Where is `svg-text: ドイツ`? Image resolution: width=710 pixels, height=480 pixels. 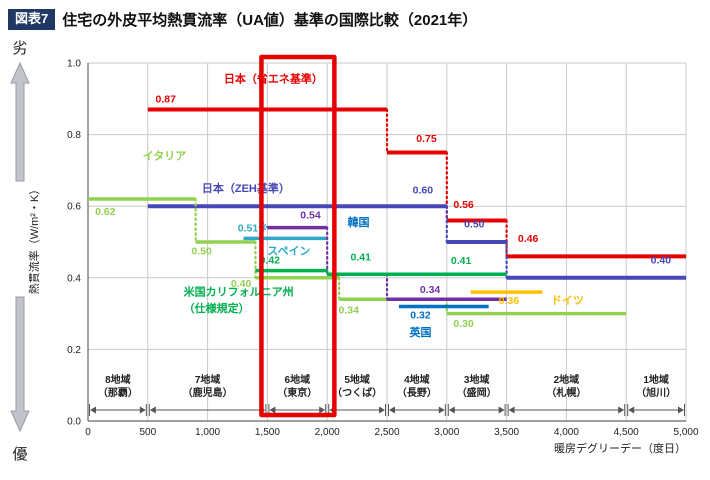 svg-text: ドイツ is located at coordinates (567, 300).